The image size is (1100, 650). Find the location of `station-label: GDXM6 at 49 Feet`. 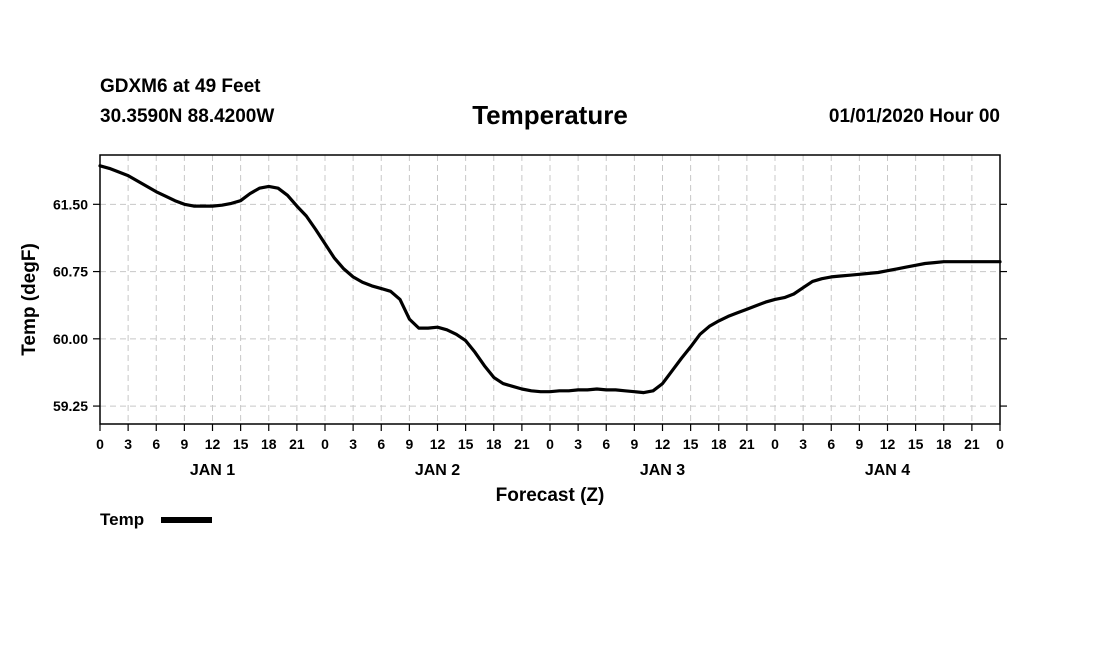

station-label: GDXM6 at 49 Feet is located at coordinates (180, 86).